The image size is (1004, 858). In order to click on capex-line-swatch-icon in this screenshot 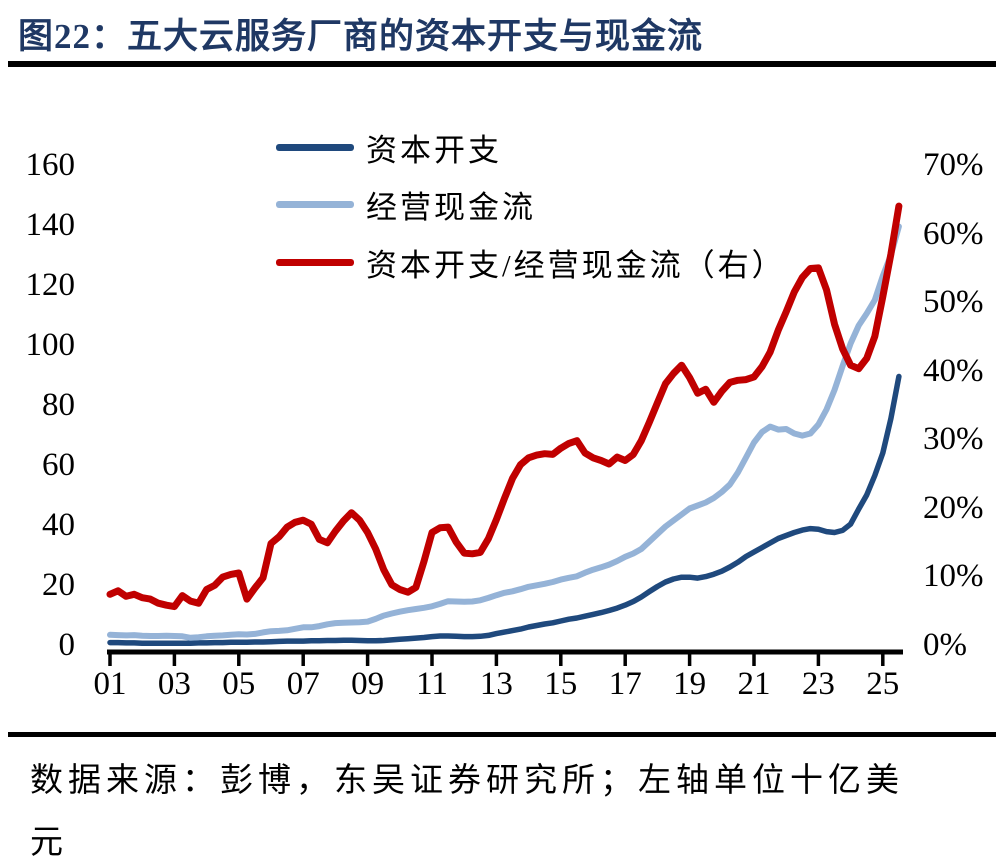, I will do `click(315, 147)`.